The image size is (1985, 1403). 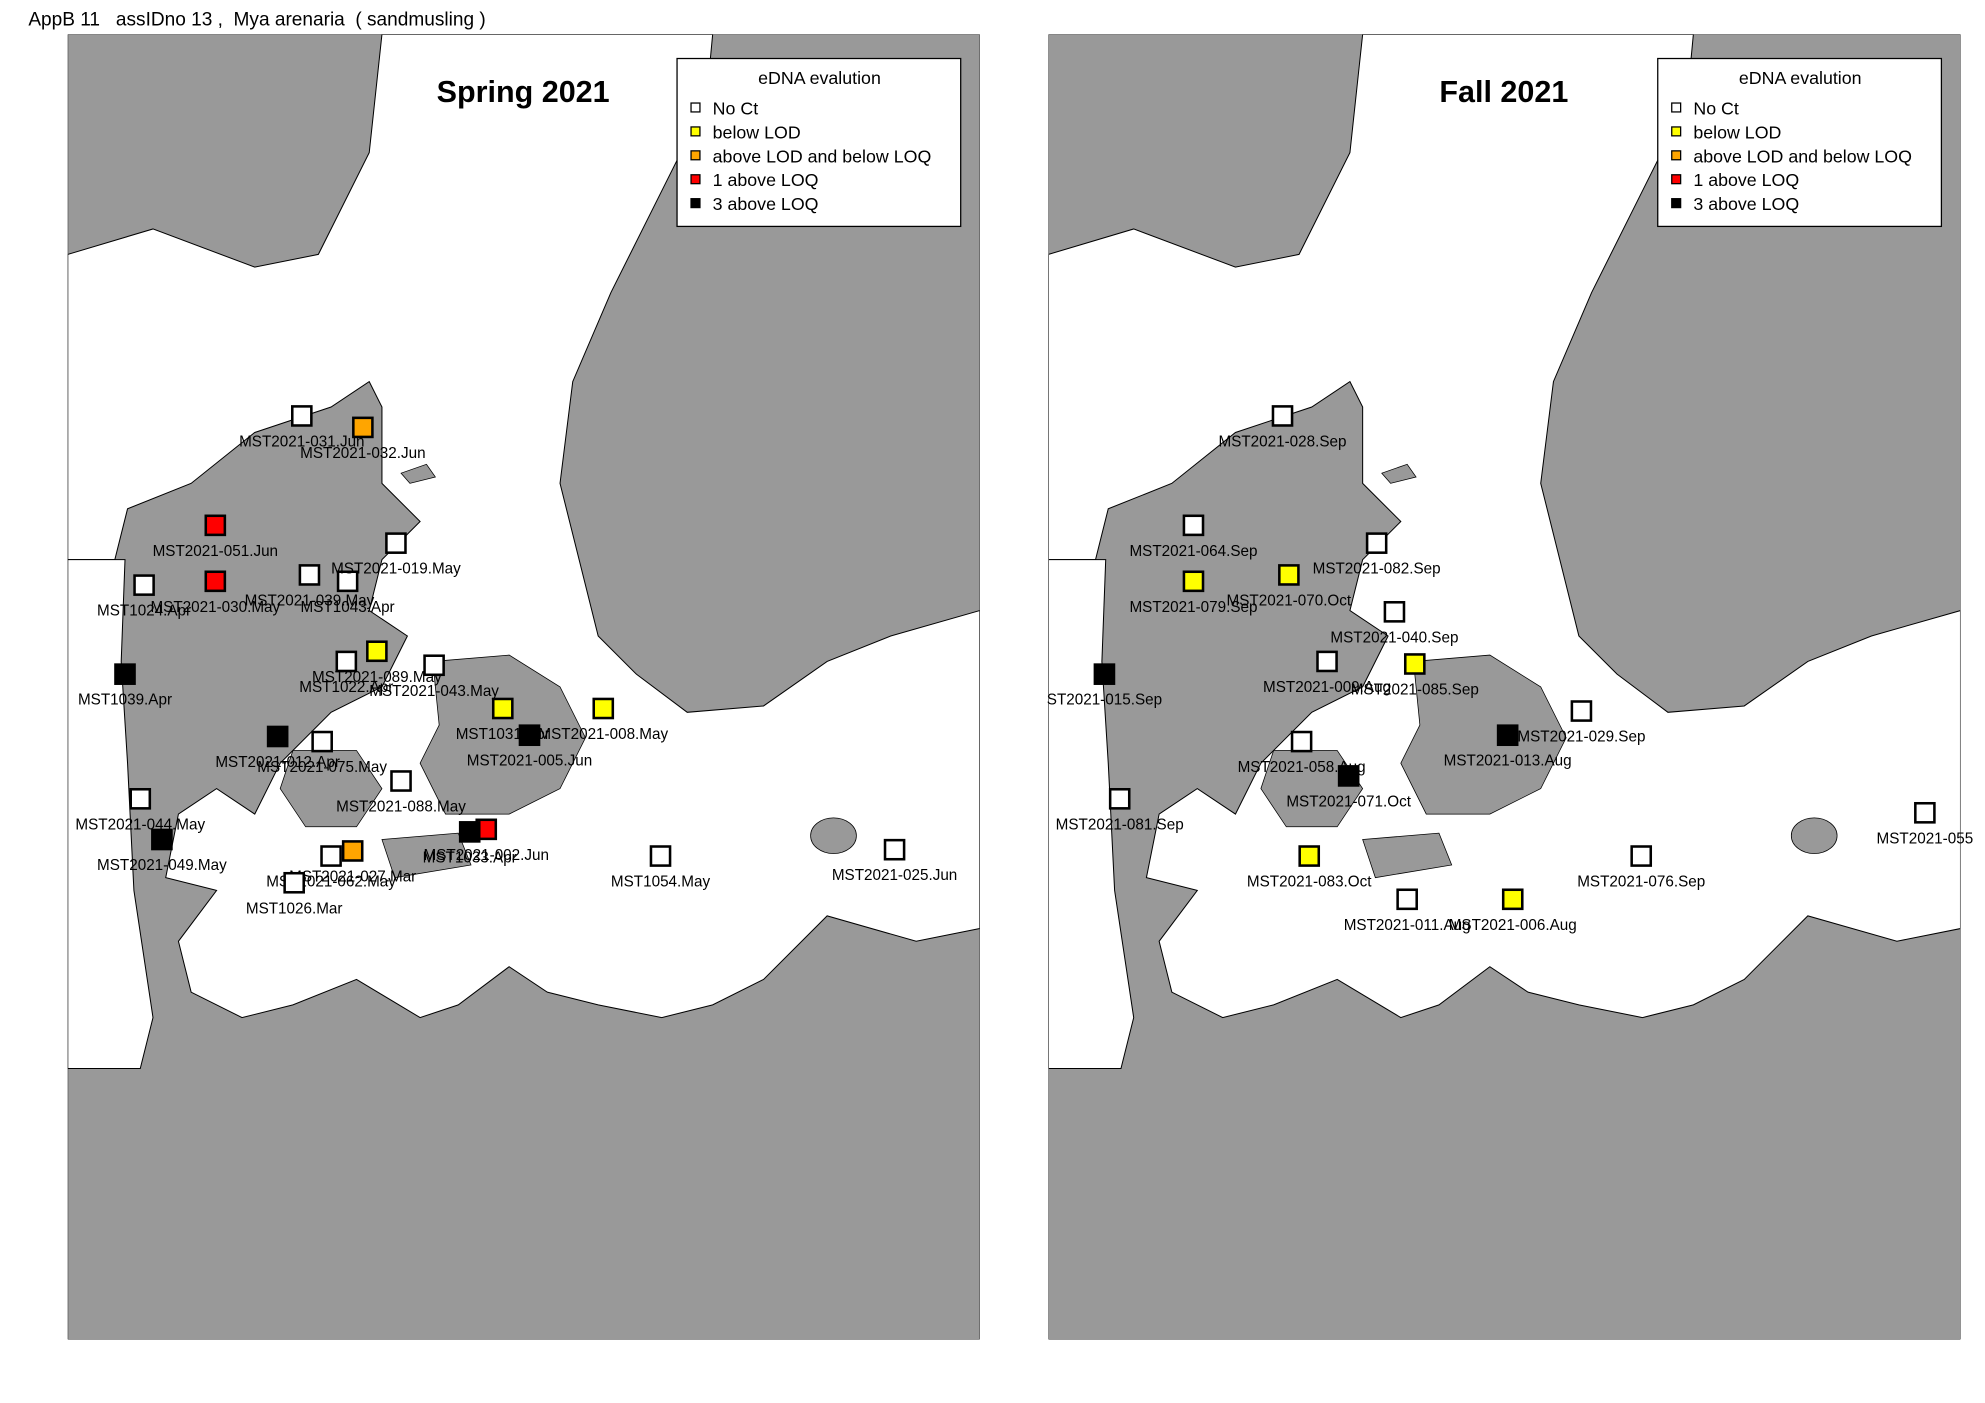 I want to click on station-label: MST2021-027.Mar, so click(x=352, y=876).